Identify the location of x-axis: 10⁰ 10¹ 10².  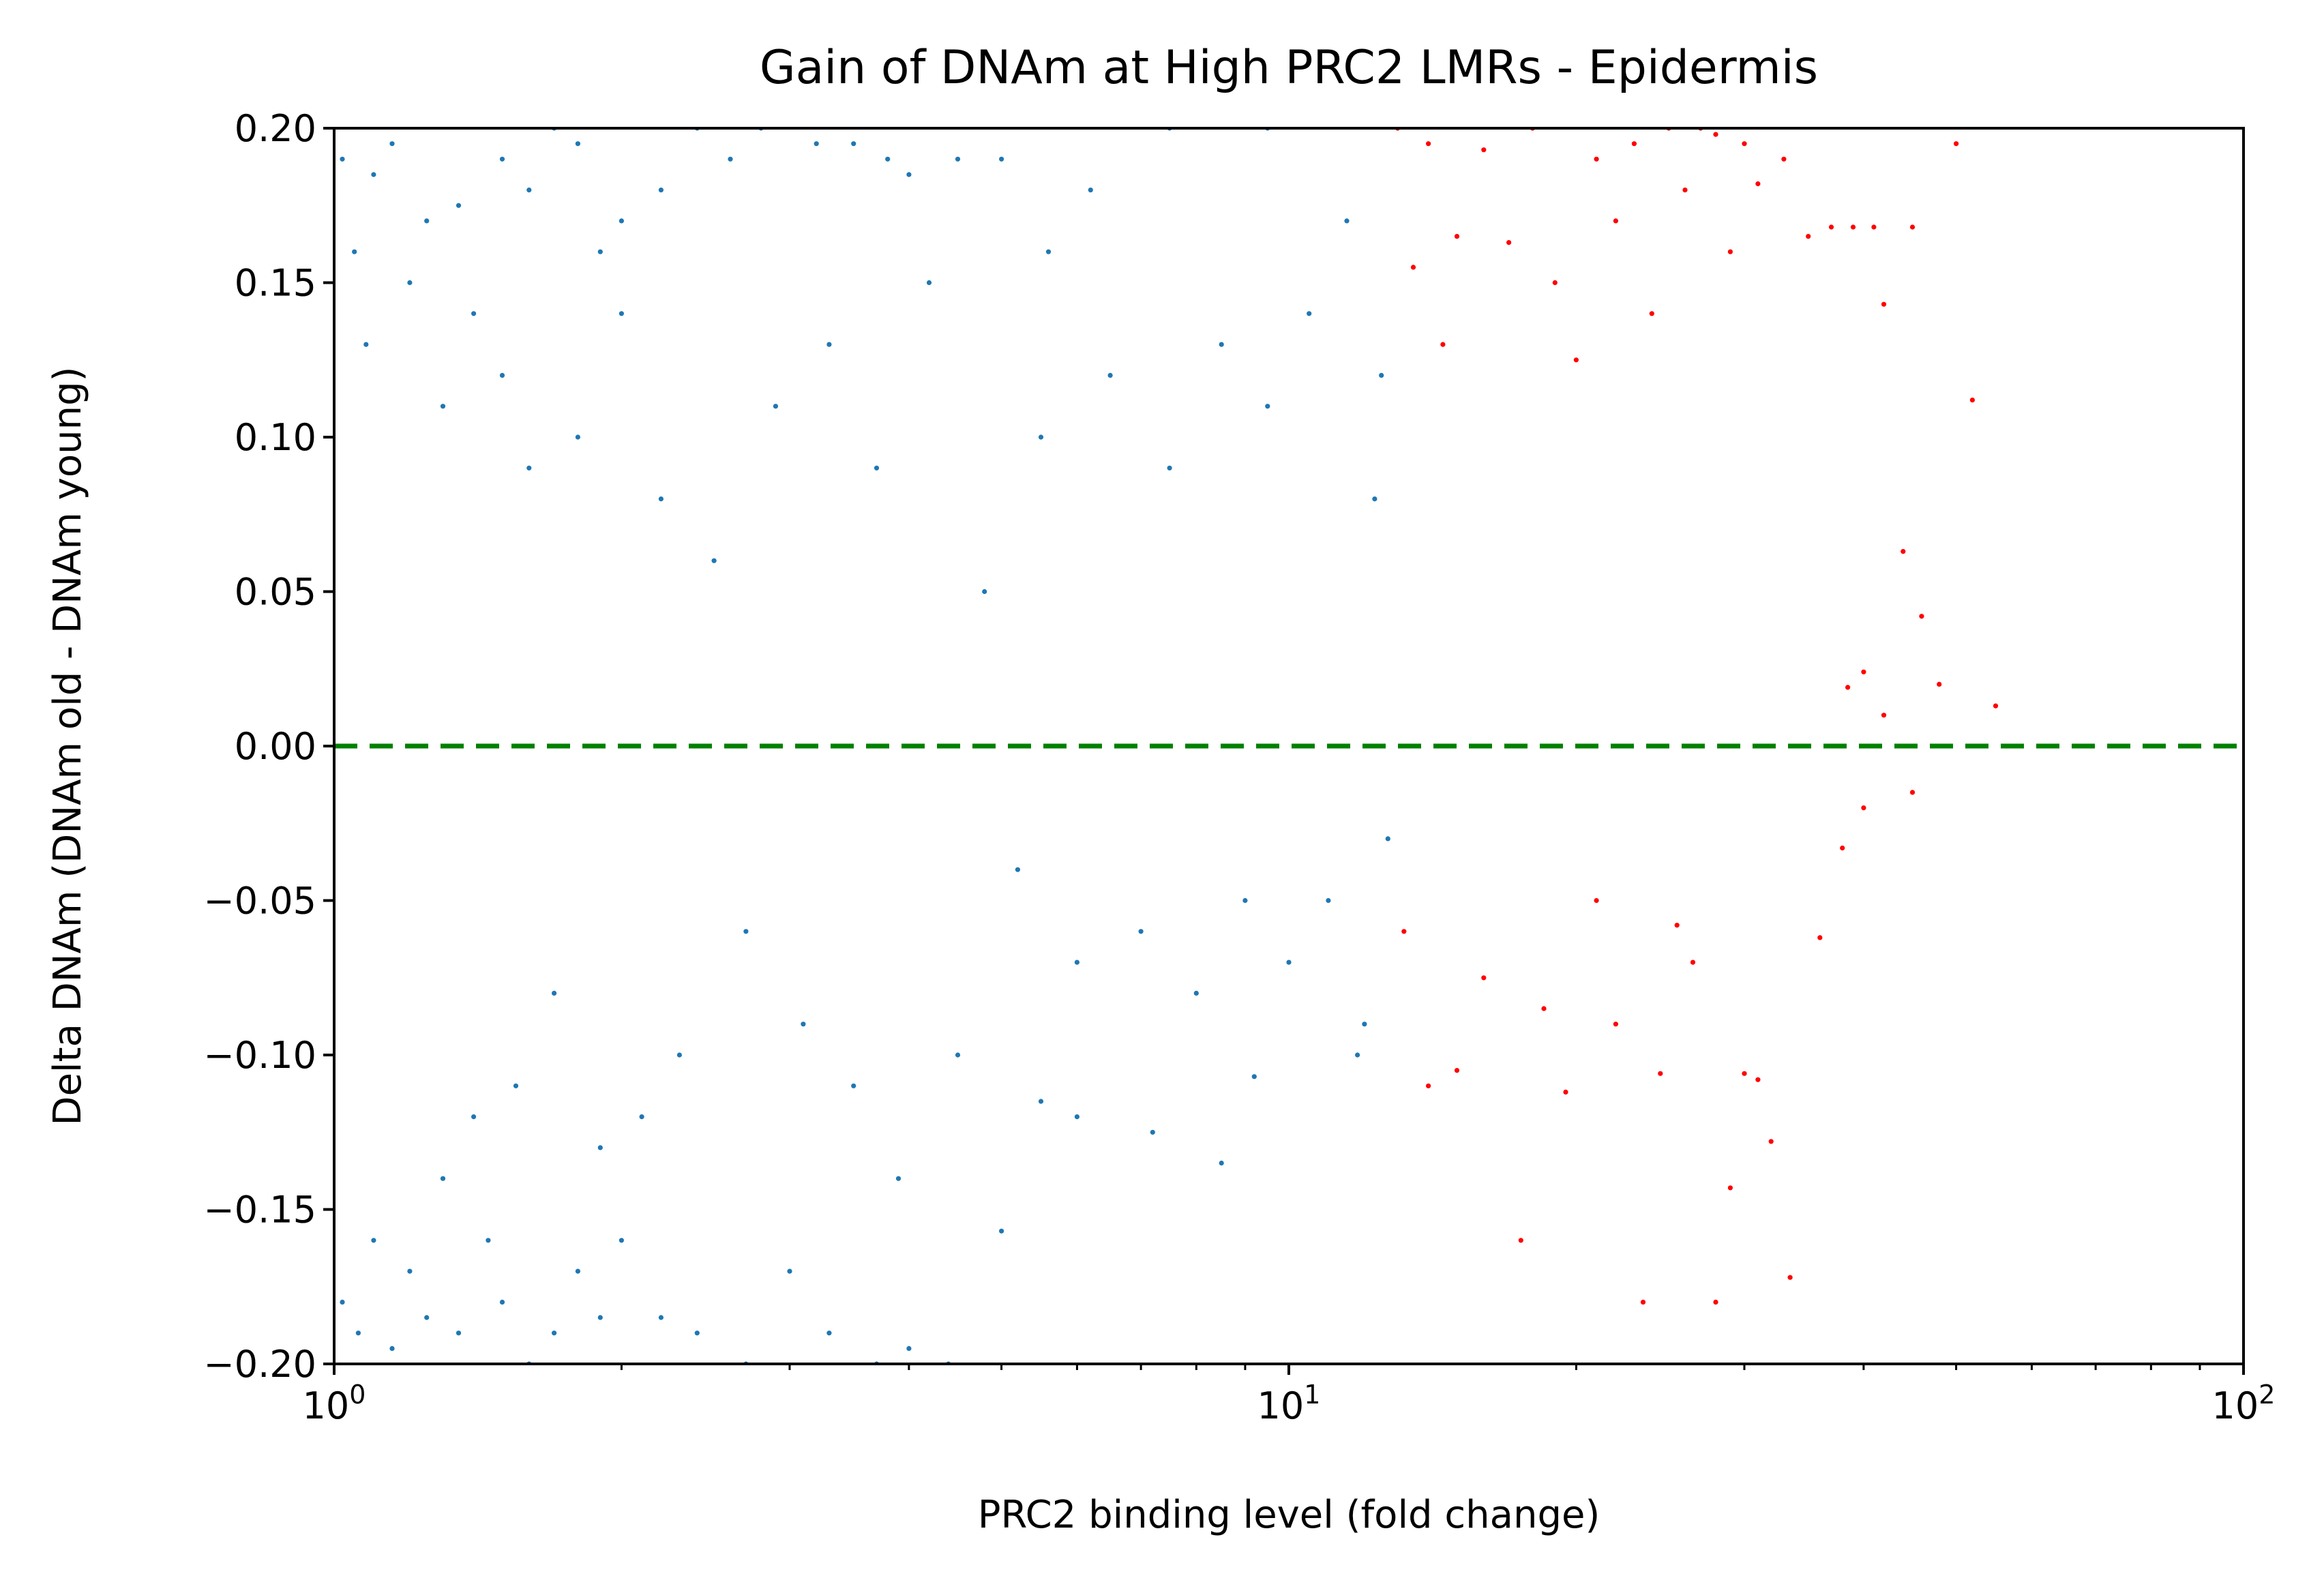
(1289, 1395).